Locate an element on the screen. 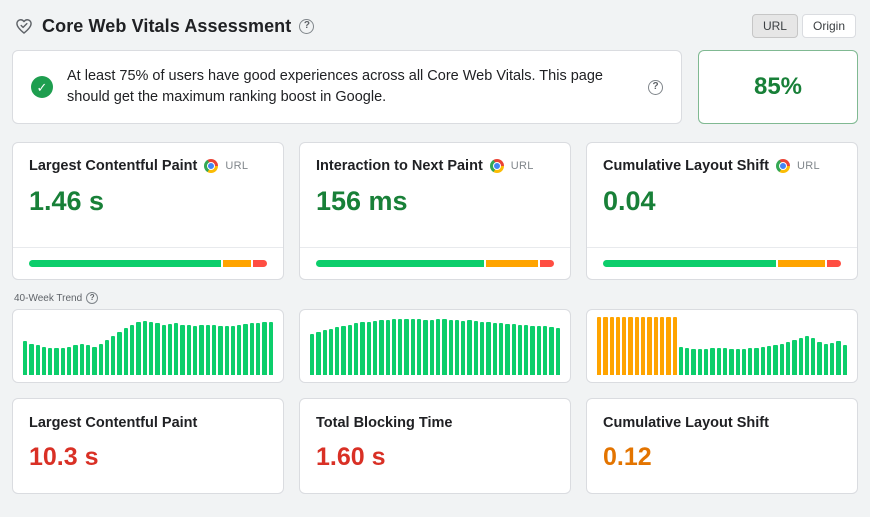  cls-lab-card: Cumulative Layout Shift 0.12 is located at coordinates (722, 446).